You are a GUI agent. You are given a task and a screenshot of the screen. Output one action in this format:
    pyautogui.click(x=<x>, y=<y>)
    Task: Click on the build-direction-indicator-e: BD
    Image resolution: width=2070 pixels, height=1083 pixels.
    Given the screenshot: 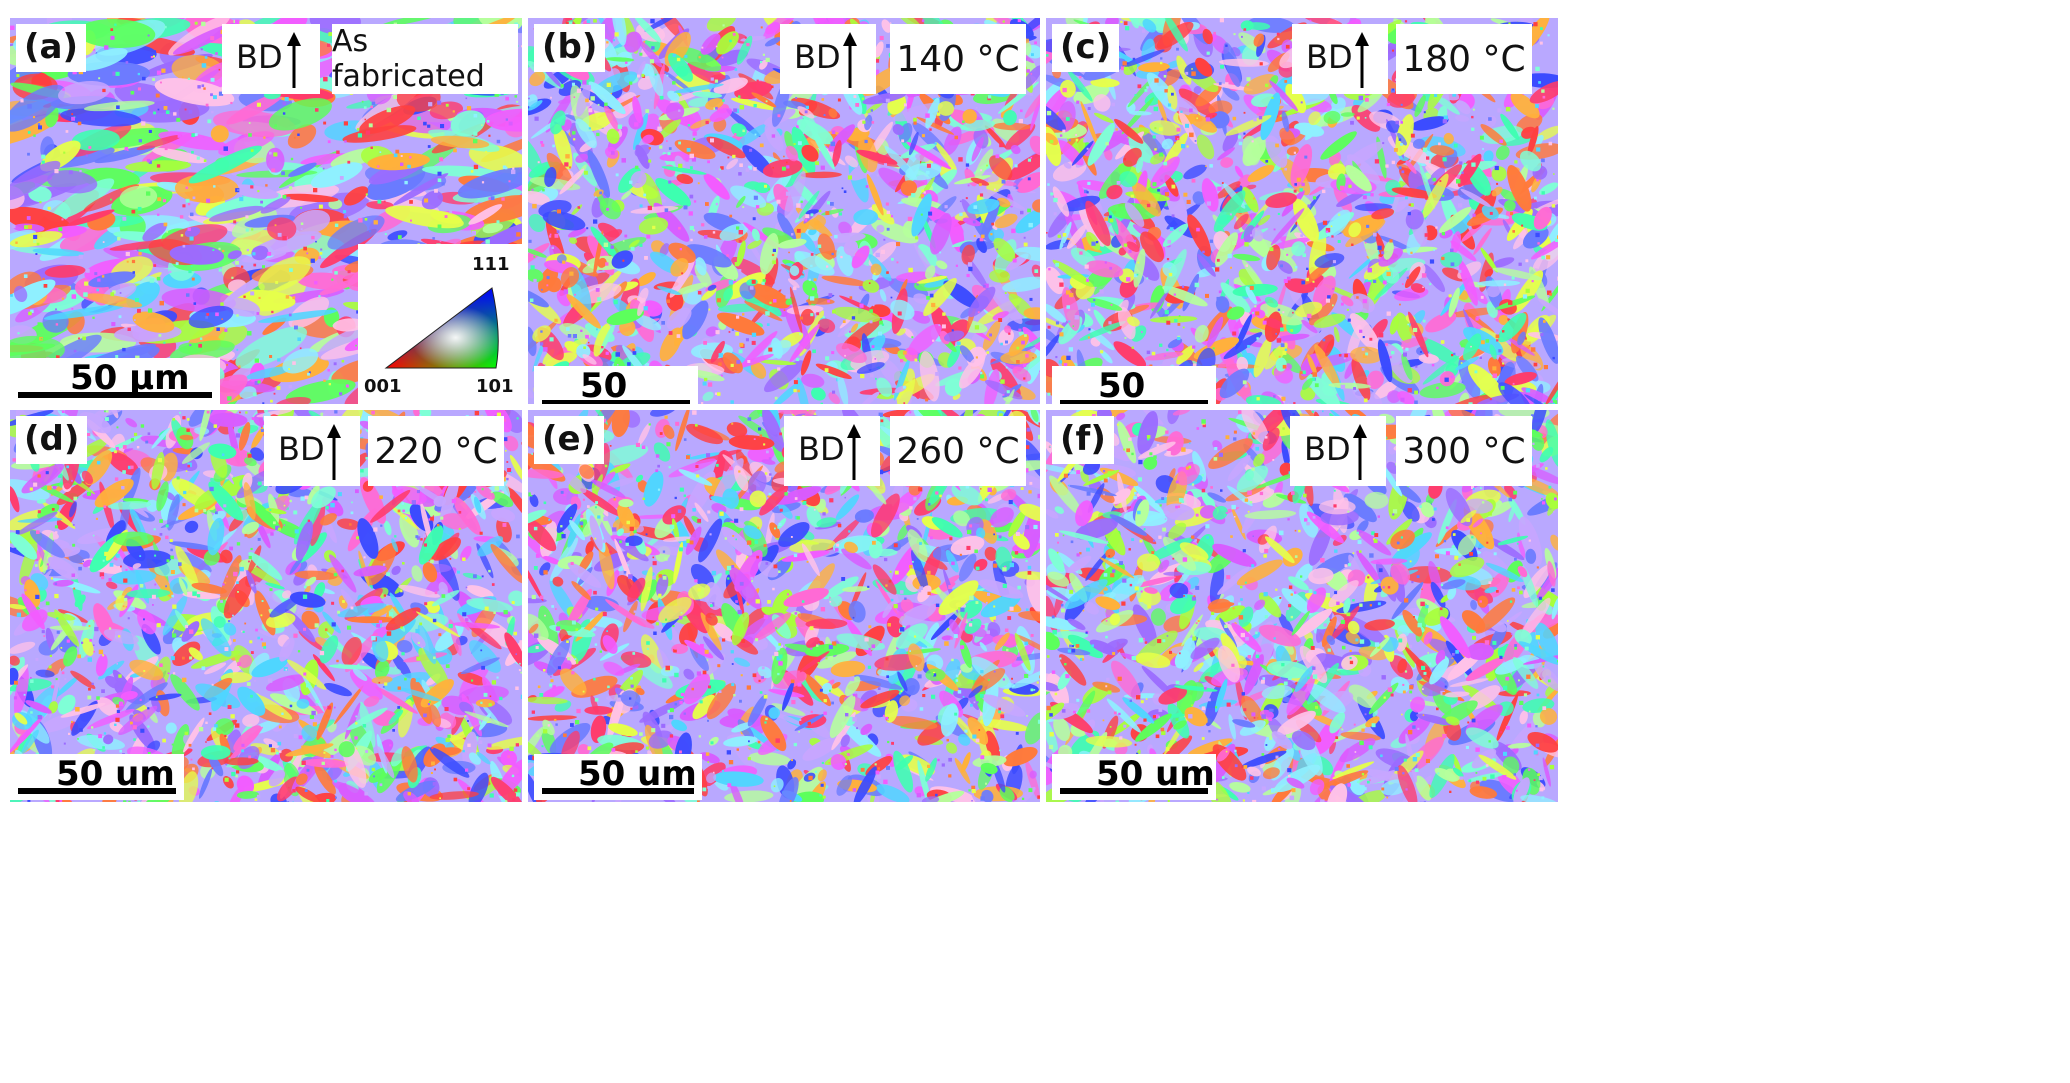 What is the action you would take?
    pyautogui.click(x=832, y=451)
    